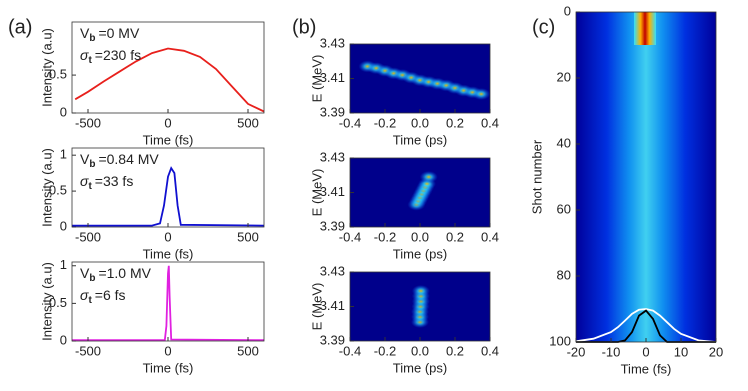  Describe the element at coordinates (611, 351) in the screenshot. I see `x-tick-label: -10` at that location.